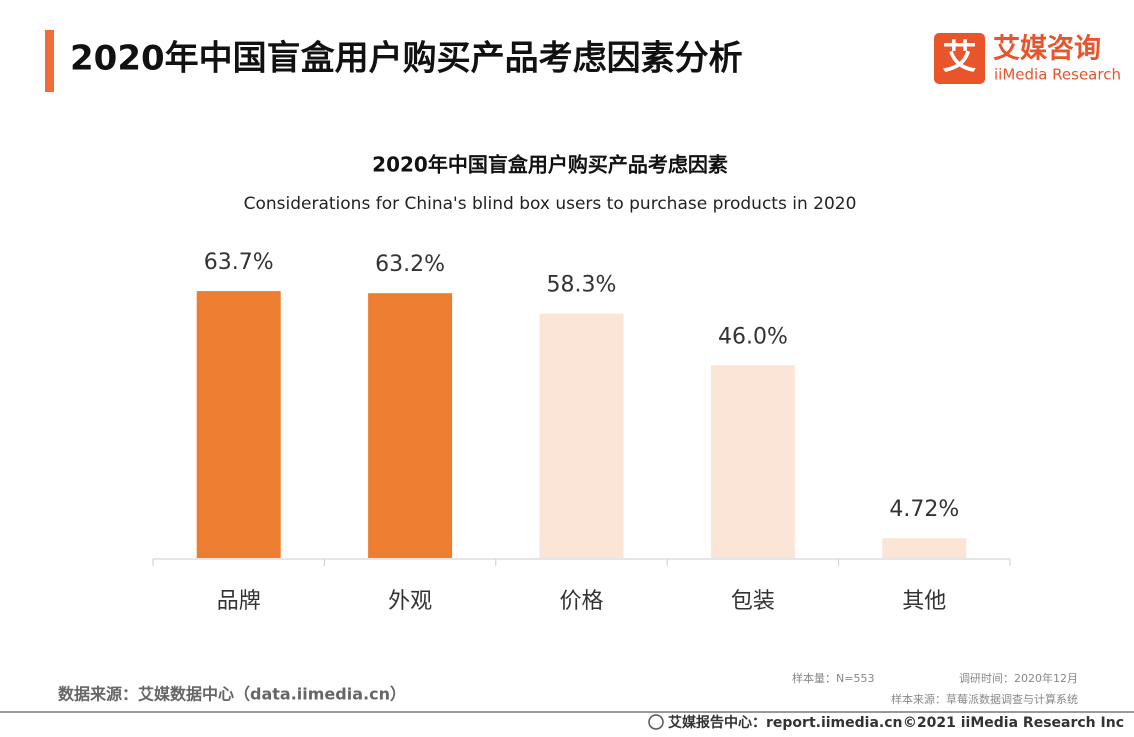 This screenshot has height=737, width=1134. What do you see at coordinates (582, 285) in the screenshot?
I see `value-label: 58.3%` at bounding box center [582, 285].